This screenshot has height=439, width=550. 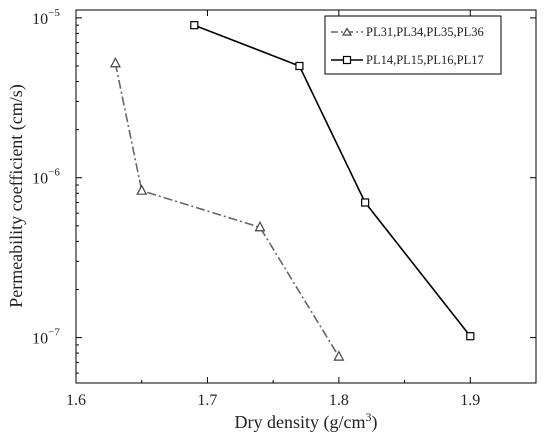 I want to click on x-axis-label: Dry density (g/cm3), so click(x=306, y=421).